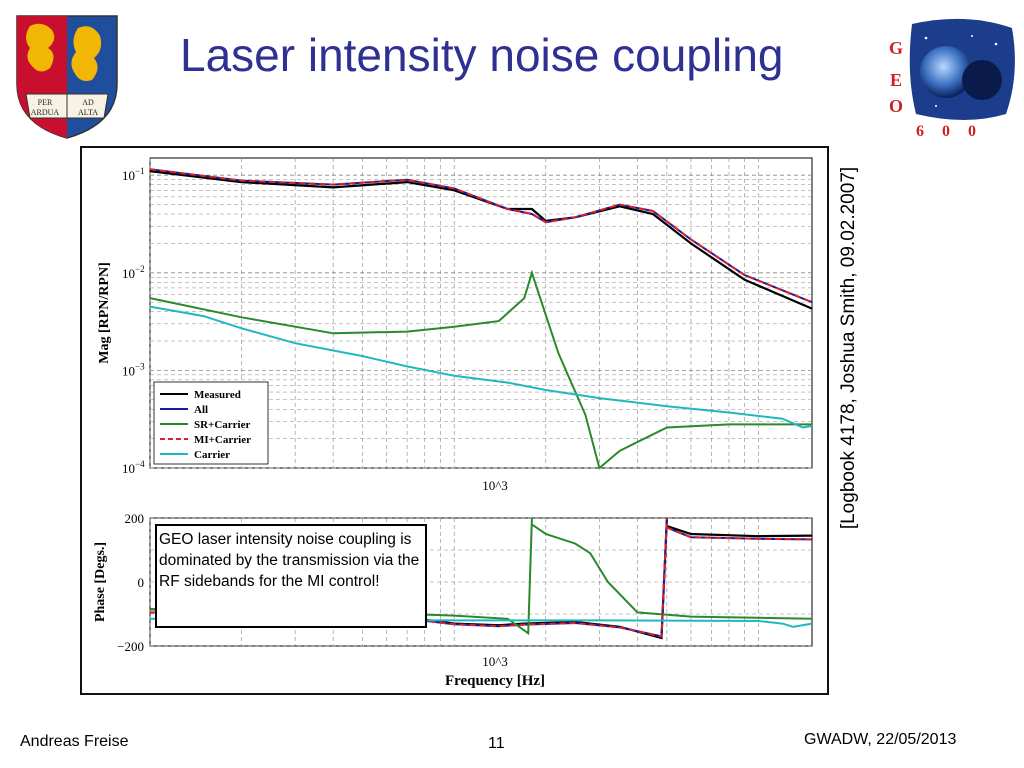 The width and height of the screenshot is (1024, 768). I want to click on magnitude-ytick: 10⁻², so click(133, 272).